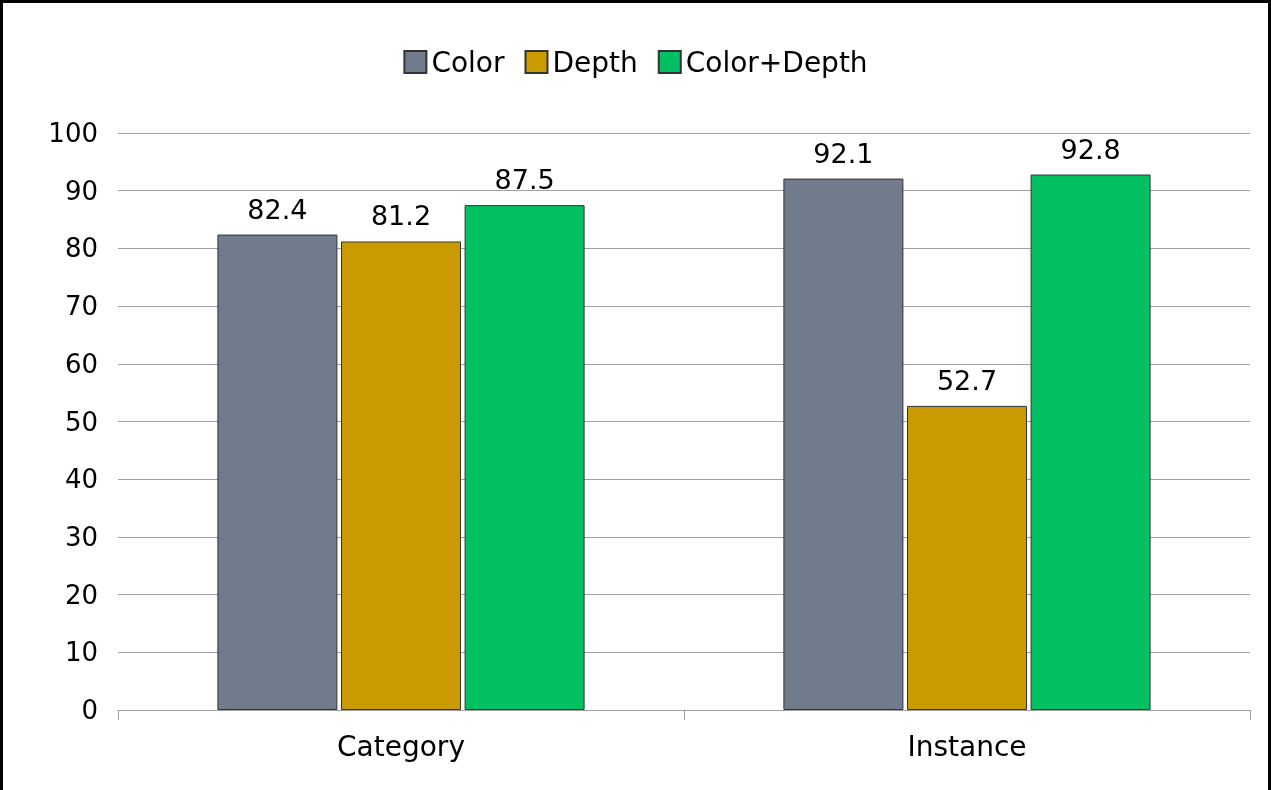  I want to click on y-tick-label: 0, so click(89, 710).